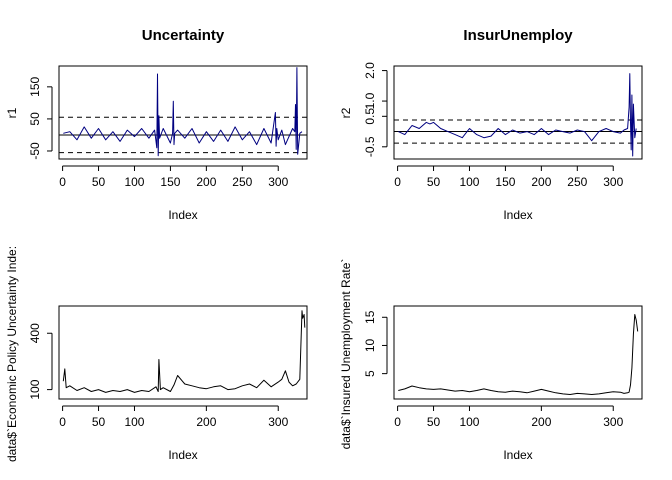 The height and width of the screenshot is (480, 672). What do you see at coordinates (183, 35) in the screenshot?
I see `panel-title: Uncertainty` at bounding box center [183, 35].